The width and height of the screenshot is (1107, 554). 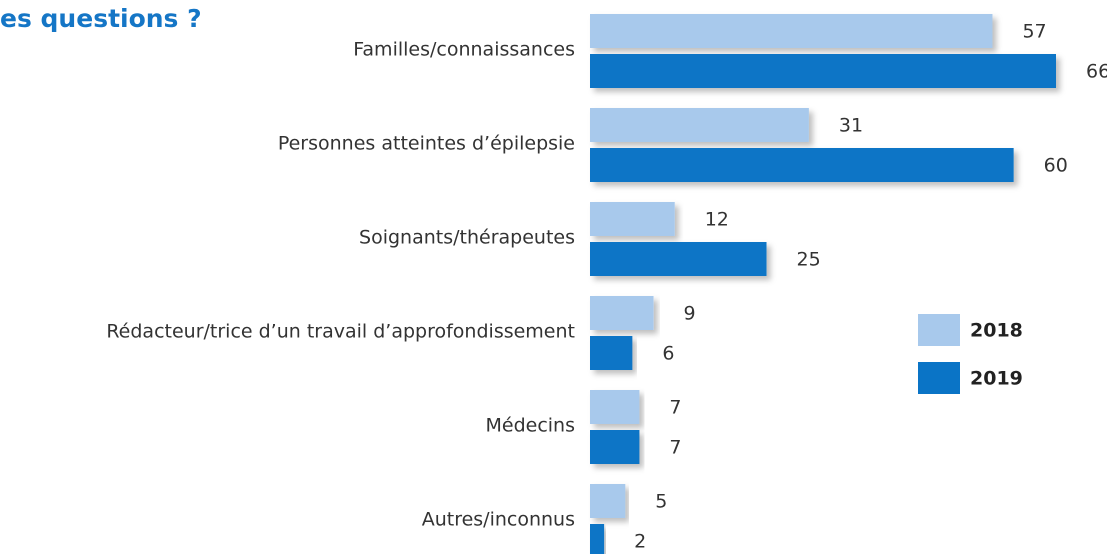 What do you see at coordinates (101, 18) in the screenshot?
I see `chart-title: es questions ?` at bounding box center [101, 18].